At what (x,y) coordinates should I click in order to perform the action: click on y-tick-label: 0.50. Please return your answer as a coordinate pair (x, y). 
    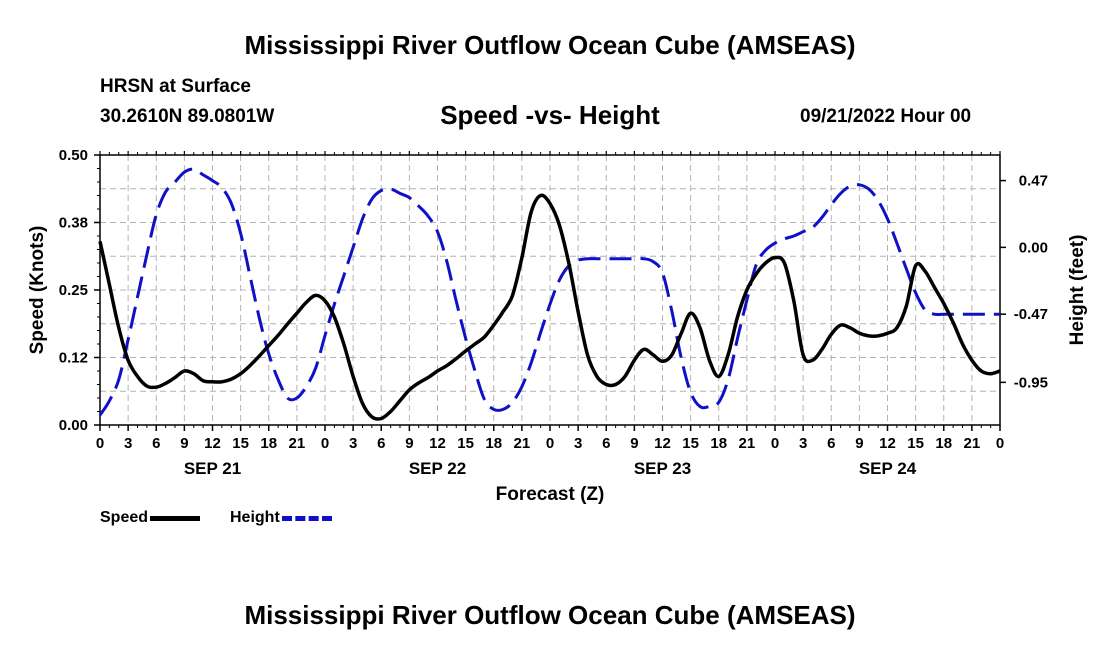
    Looking at the image, I should click on (73, 155).